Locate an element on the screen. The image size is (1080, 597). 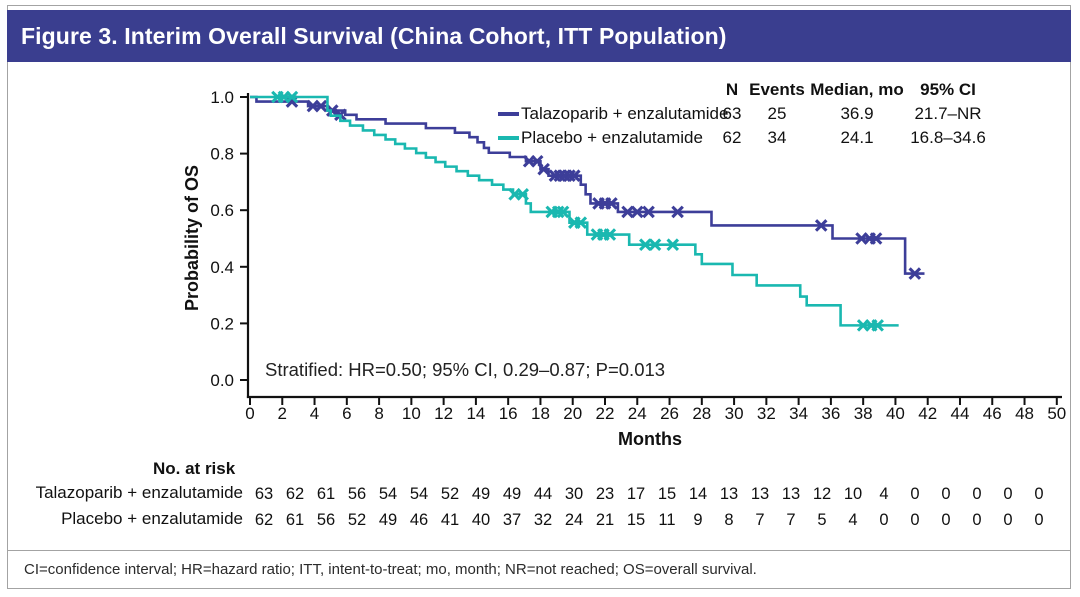
legend-header-n: N is located at coordinates (732, 89).